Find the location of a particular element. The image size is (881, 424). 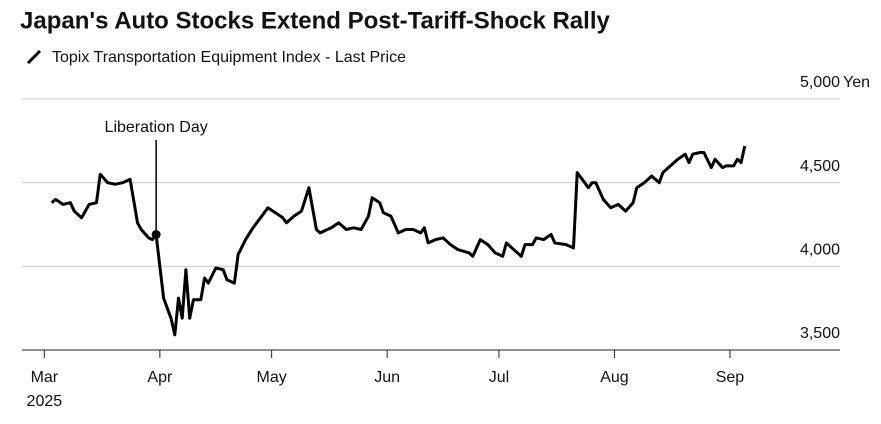

legend-swatch is located at coordinates (34, 57).